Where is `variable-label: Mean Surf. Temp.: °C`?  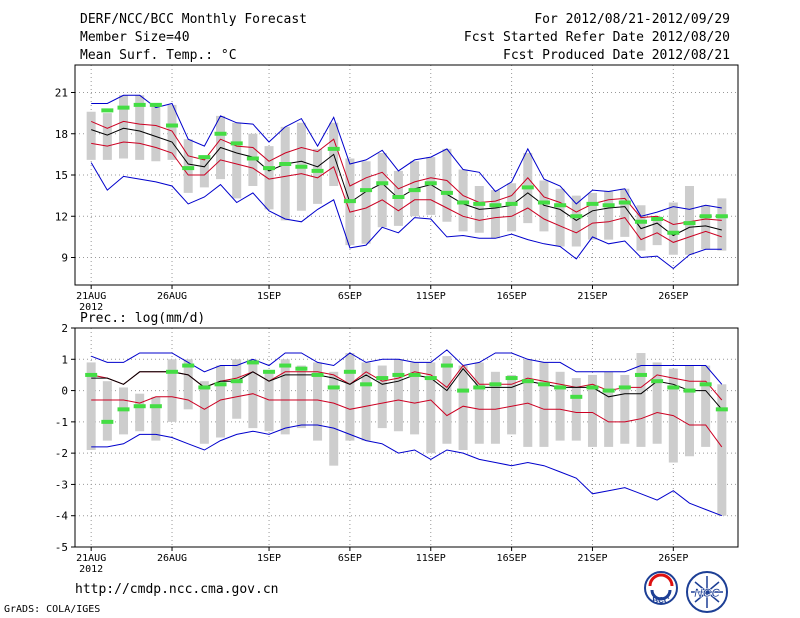
variable-label: Mean Surf. Temp.: °C is located at coordinates (158, 55).